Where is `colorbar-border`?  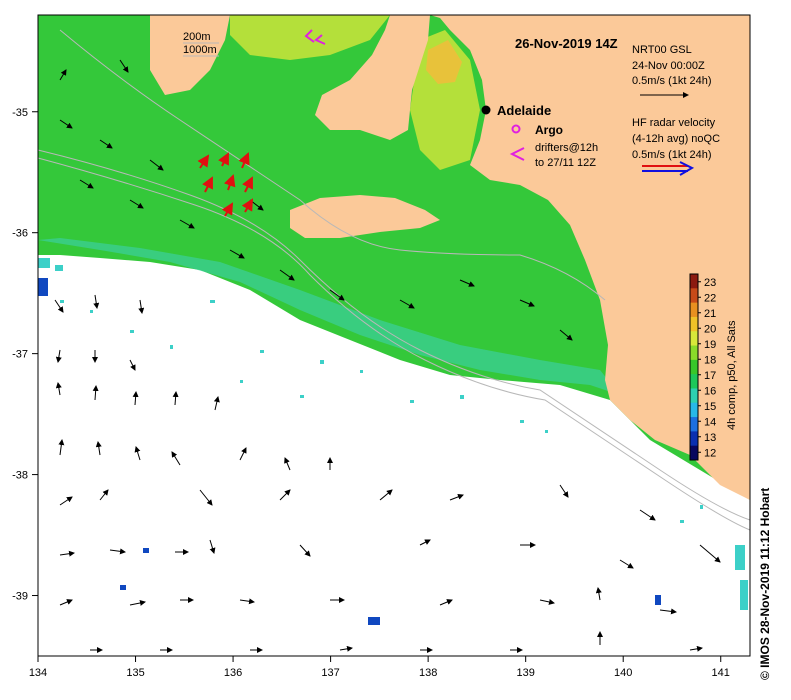
colorbar-border is located at coordinates (694, 367).